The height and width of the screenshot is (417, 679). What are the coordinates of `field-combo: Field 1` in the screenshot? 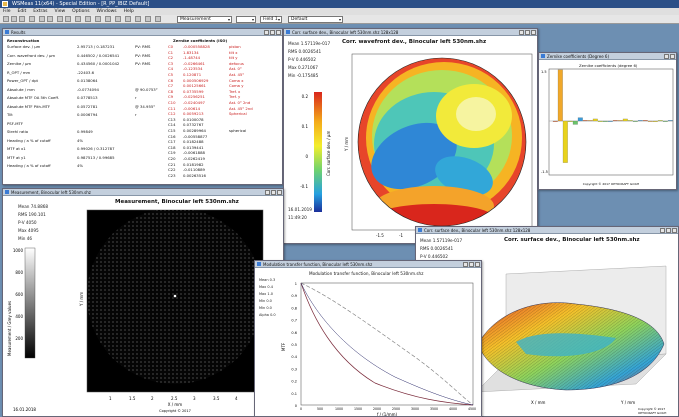 It's located at (271, 19).